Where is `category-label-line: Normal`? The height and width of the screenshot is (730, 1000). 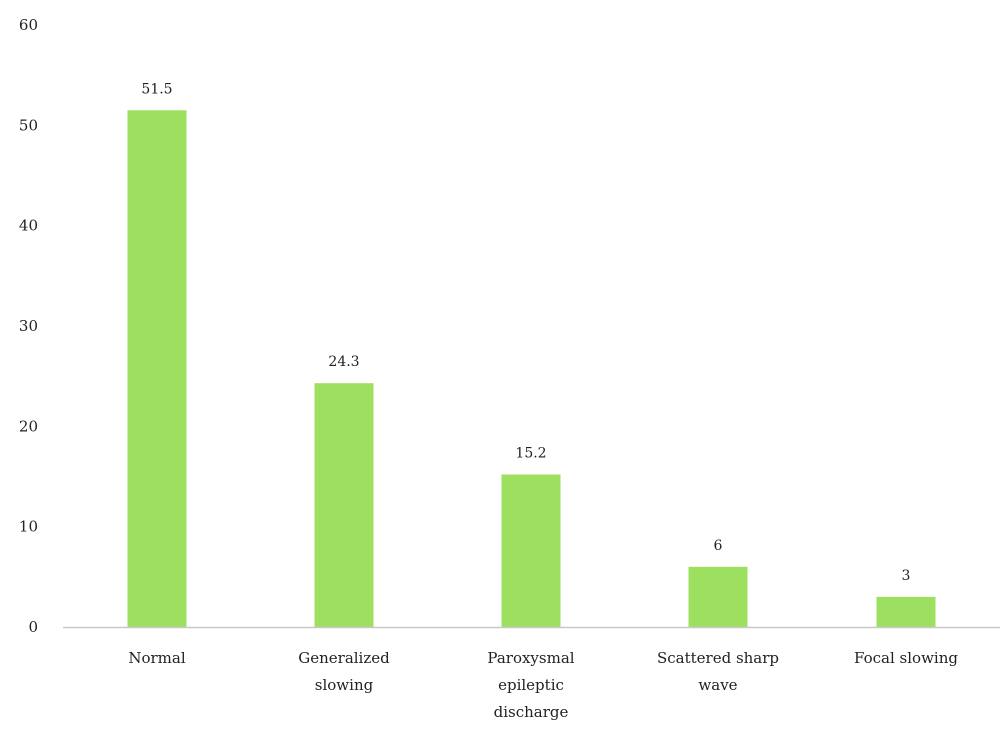
category-label-line: Normal is located at coordinates (156, 658).